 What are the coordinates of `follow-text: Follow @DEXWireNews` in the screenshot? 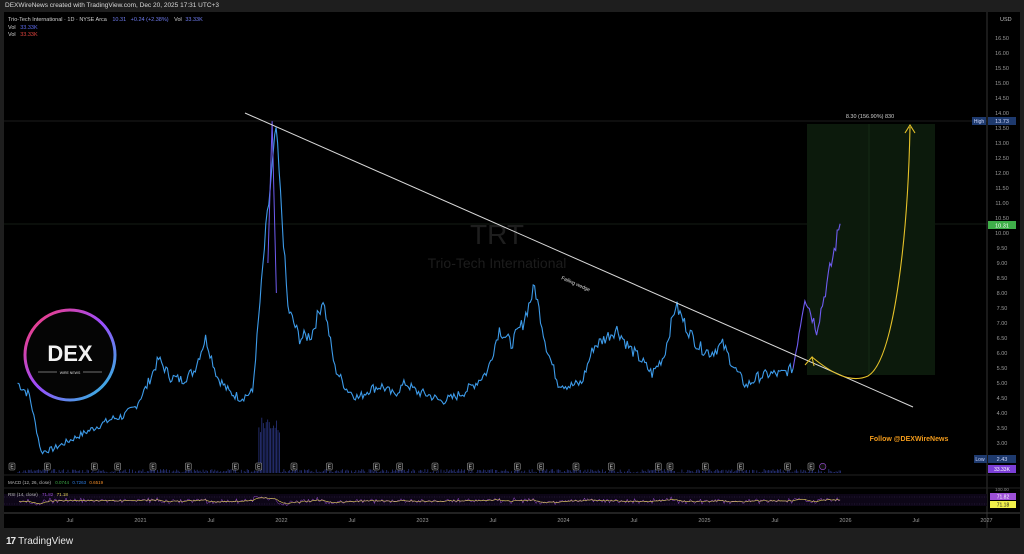 It's located at (909, 439).